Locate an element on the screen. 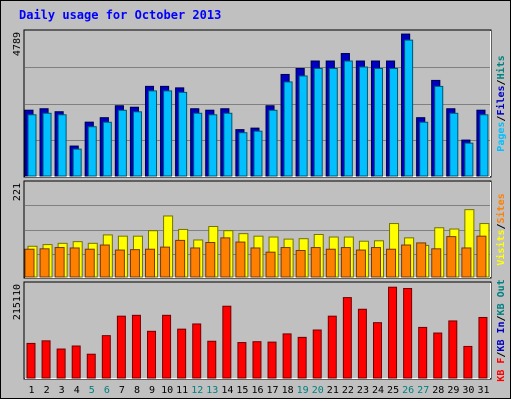  x-tick-label: 27 is located at coordinates (423, 390).